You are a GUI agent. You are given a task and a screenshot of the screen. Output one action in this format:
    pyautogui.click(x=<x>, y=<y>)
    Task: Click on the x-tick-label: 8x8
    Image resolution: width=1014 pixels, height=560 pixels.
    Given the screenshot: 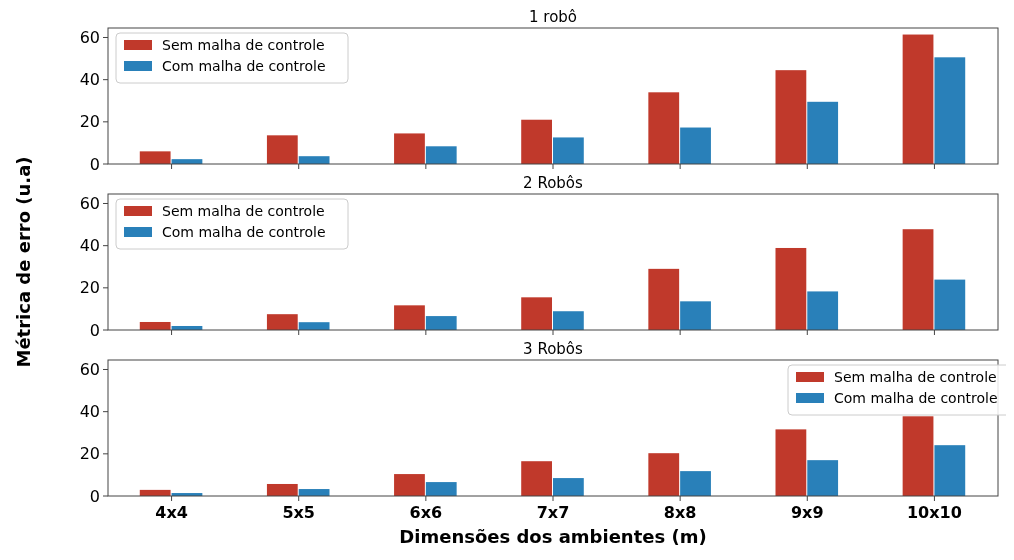 What is the action you would take?
    pyautogui.click(x=680, y=512)
    